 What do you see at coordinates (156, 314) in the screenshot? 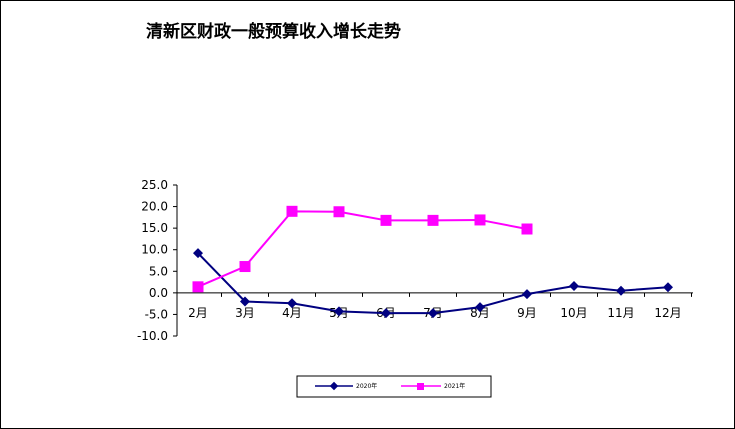
I see `y-tick-label: -5.0` at bounding box center [156, 314].